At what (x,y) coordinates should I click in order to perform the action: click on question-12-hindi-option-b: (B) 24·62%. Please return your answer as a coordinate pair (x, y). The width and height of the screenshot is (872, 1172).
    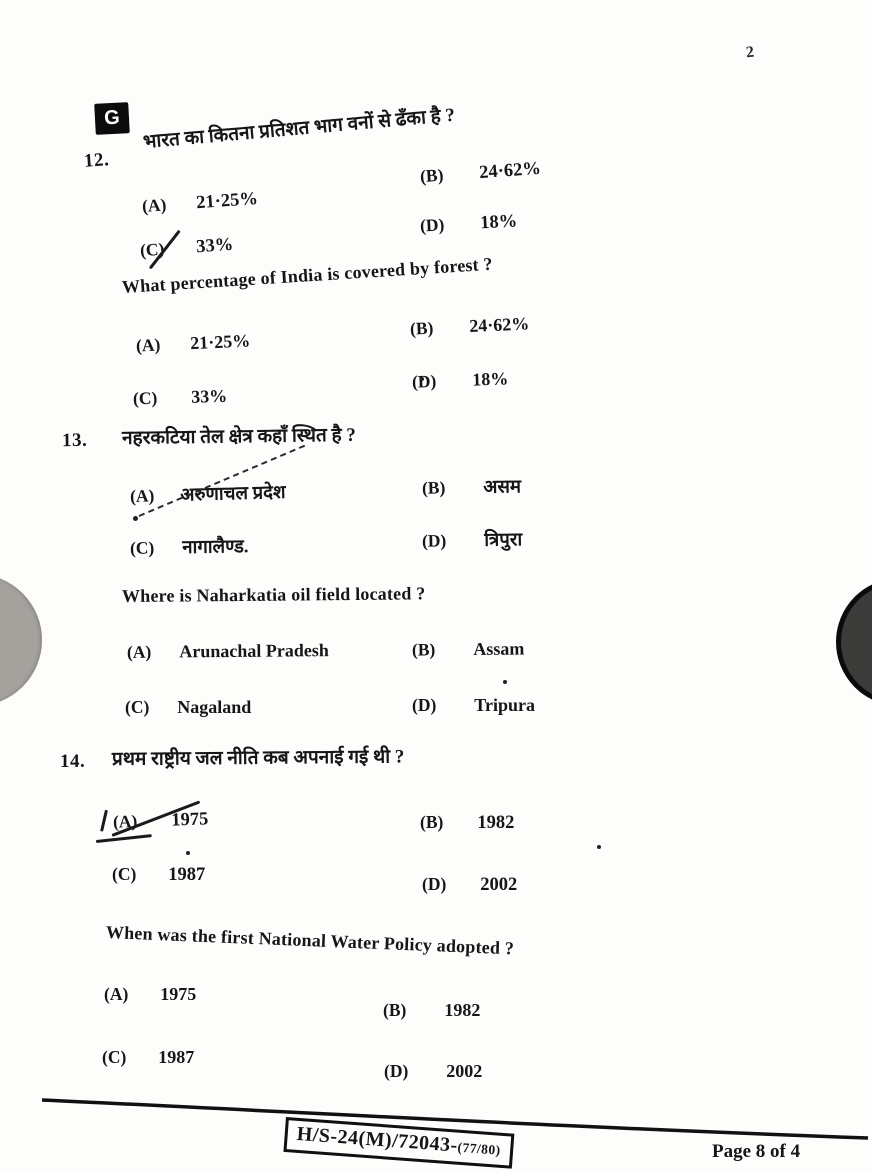
    Looking at the image, I should click on (480, 173).